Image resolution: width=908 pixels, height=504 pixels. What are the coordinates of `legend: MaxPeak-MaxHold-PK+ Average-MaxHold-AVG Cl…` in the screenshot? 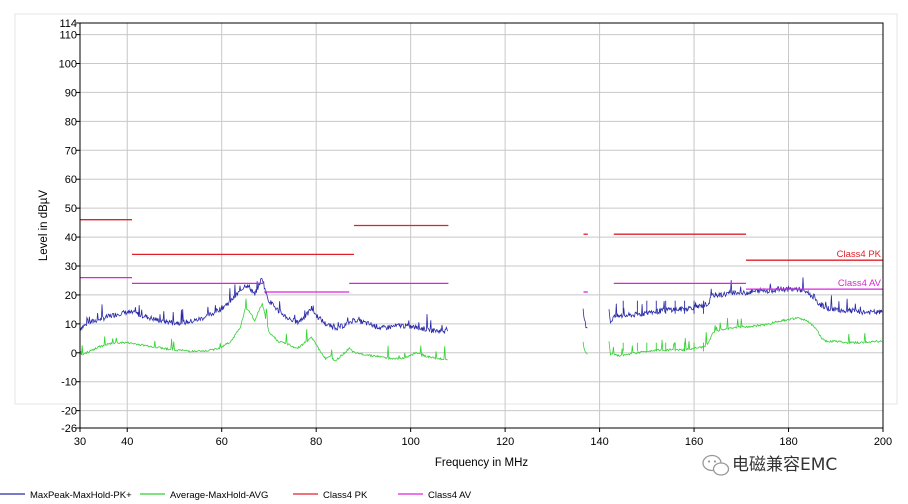 It's located at (236, 495).